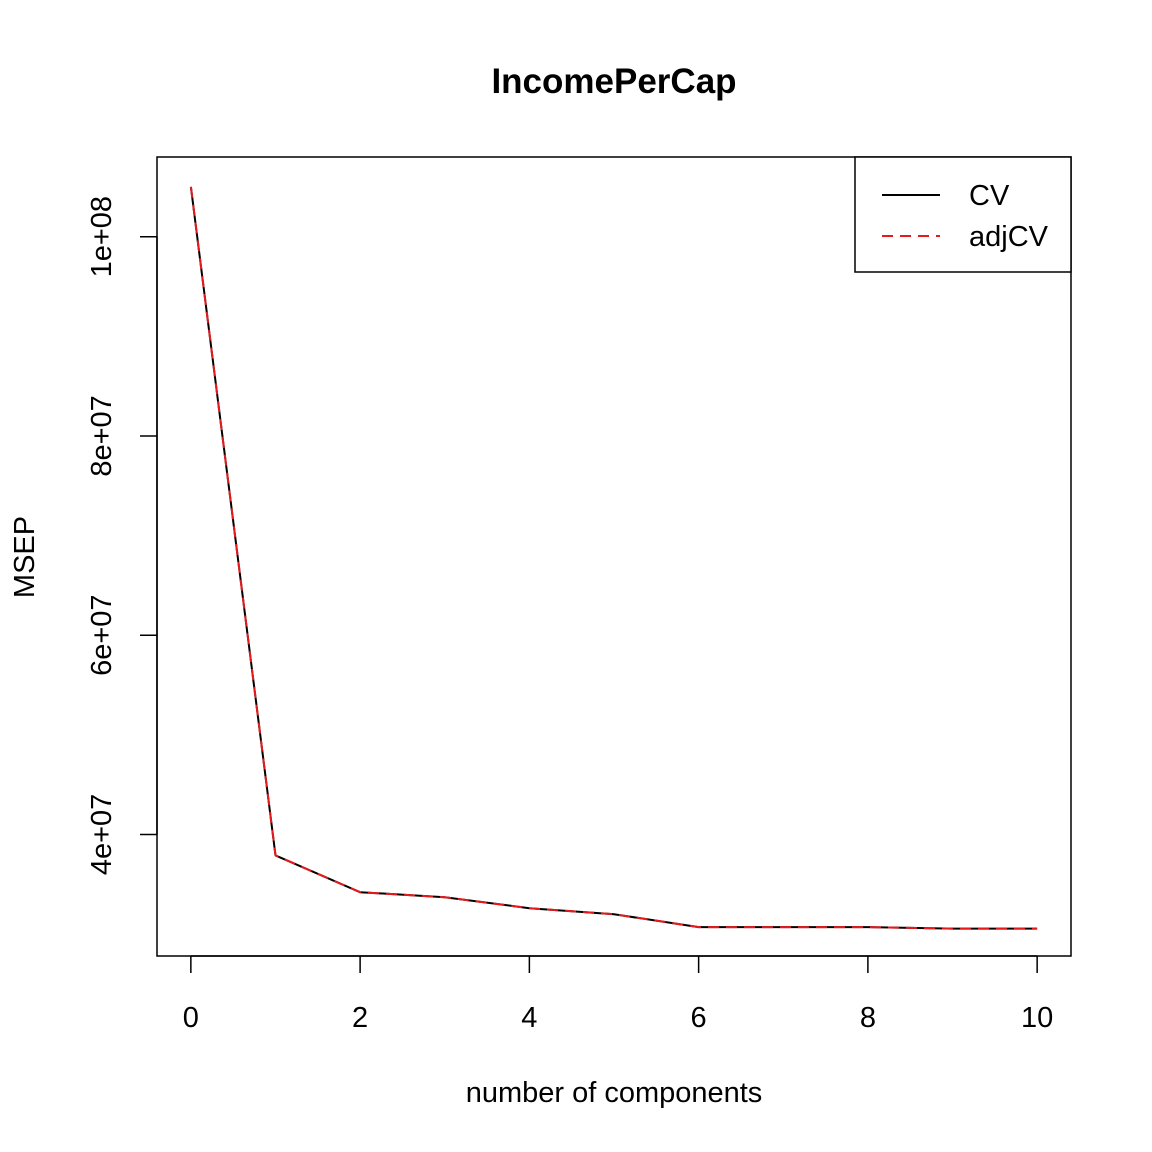 The height and width of the screenshot is (1152, 1152). I want to click on y-tick-label: 6e+07, so click(102, 634).